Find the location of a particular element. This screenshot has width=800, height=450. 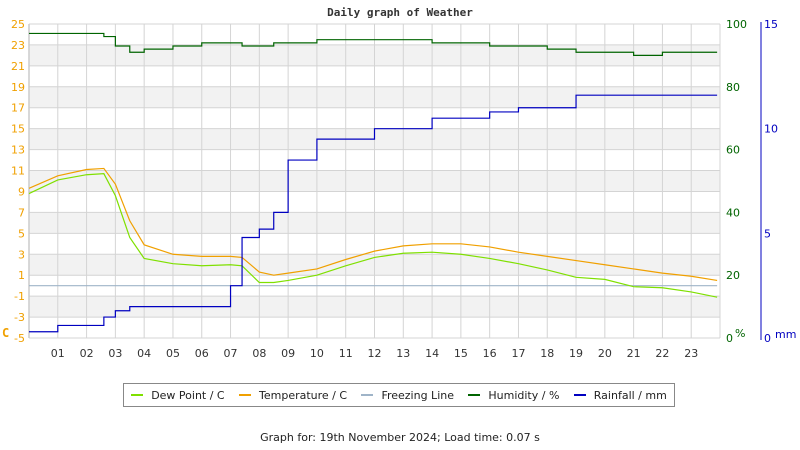

x-tick-label: 06 is located at coordinates (202, 353).